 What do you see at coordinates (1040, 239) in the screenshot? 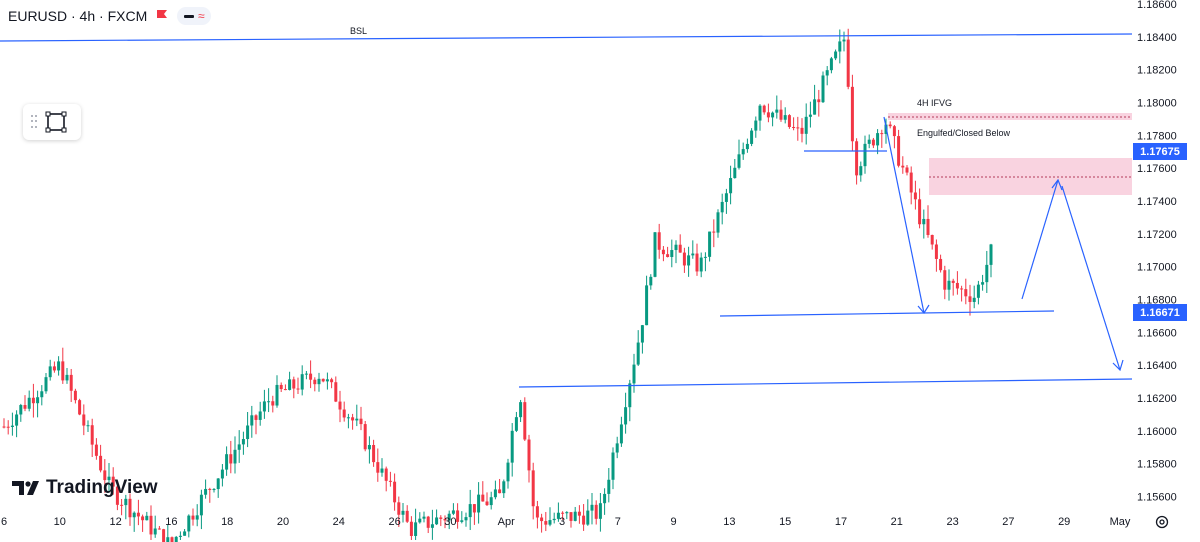
I see `projection-up` at bounding box center [1040, 239].